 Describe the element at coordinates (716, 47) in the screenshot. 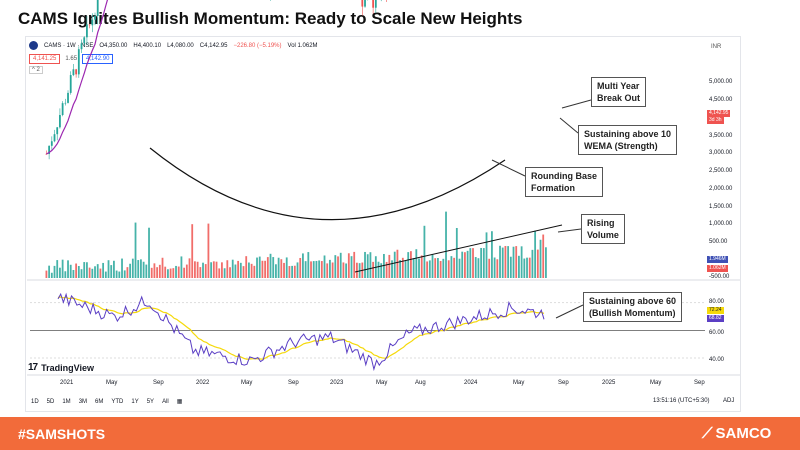

I see `currency-label: INR` at that location.